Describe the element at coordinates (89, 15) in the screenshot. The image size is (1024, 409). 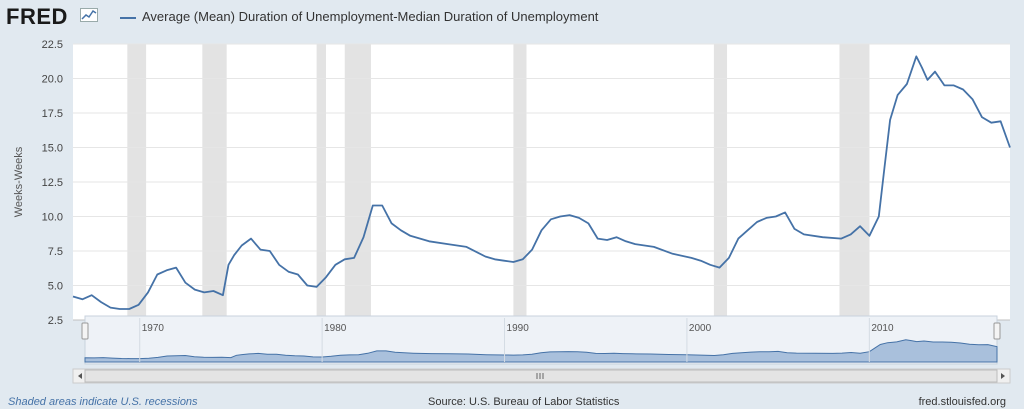
I see `chart-trend-icon` at that location.